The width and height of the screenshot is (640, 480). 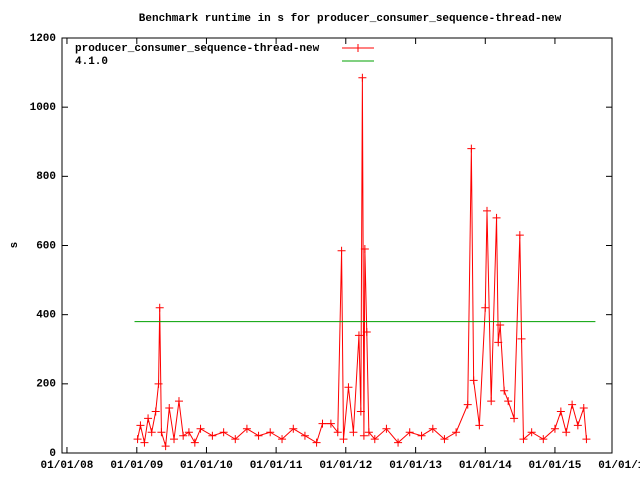 I want to click on x-tick-label: 01/01/09, so click(x=136, y=466).